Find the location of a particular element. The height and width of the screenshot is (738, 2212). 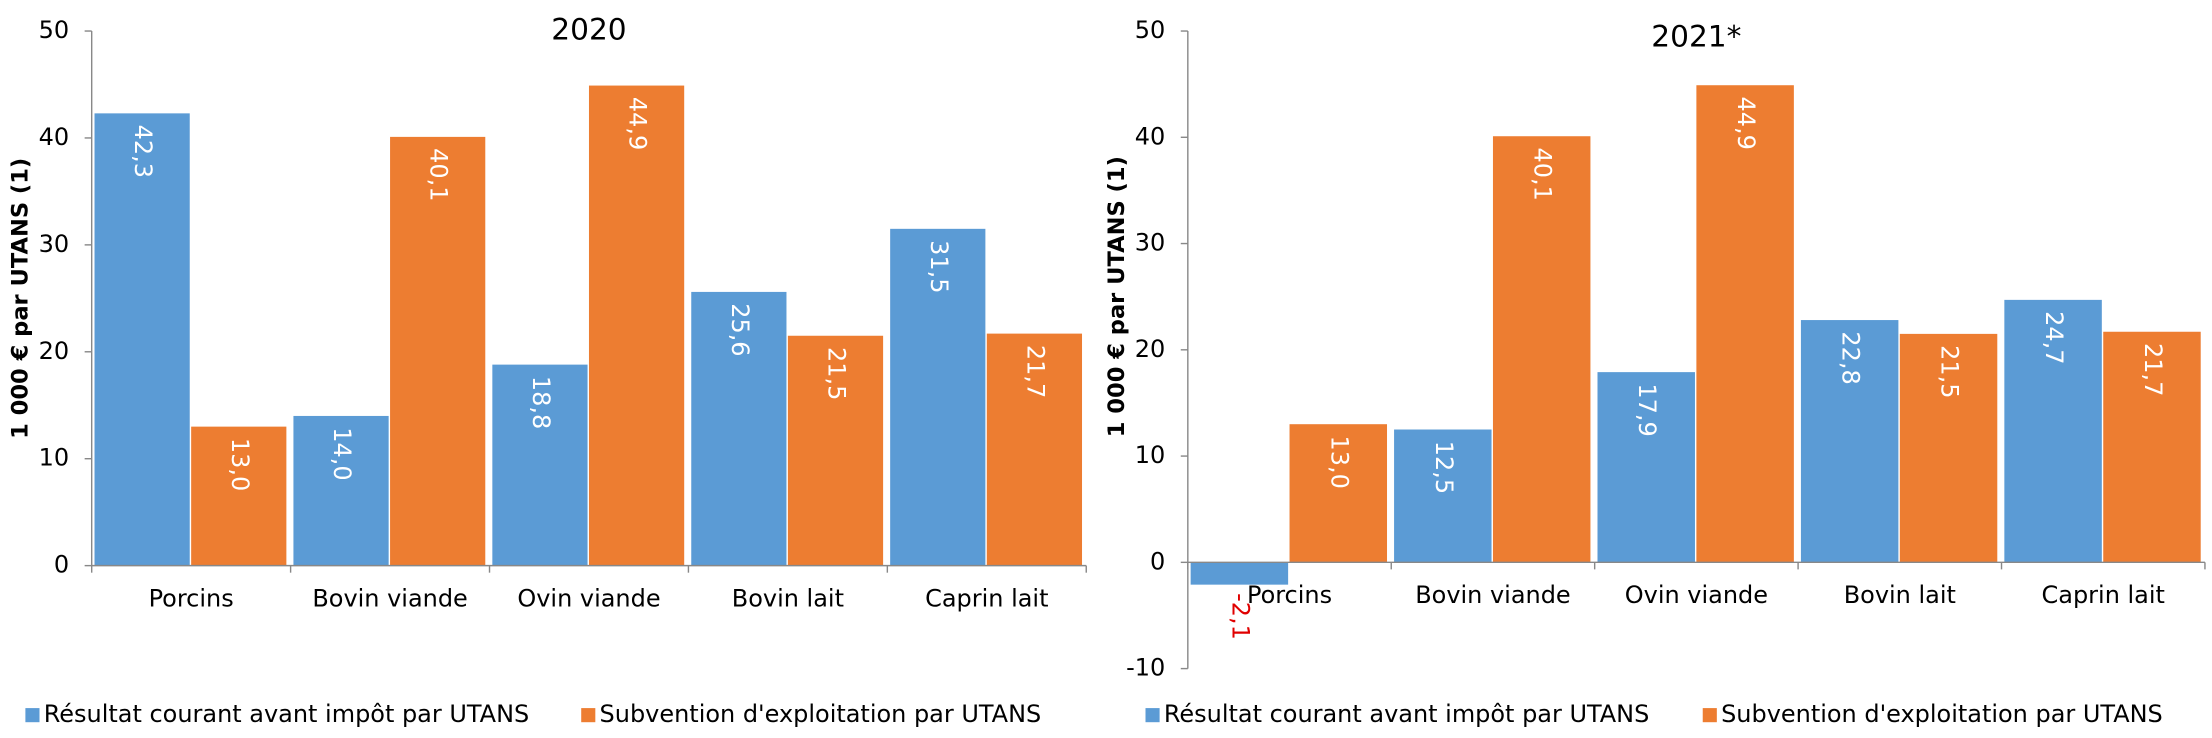

chart-title: 2020 is located at coordinates (588, 30).